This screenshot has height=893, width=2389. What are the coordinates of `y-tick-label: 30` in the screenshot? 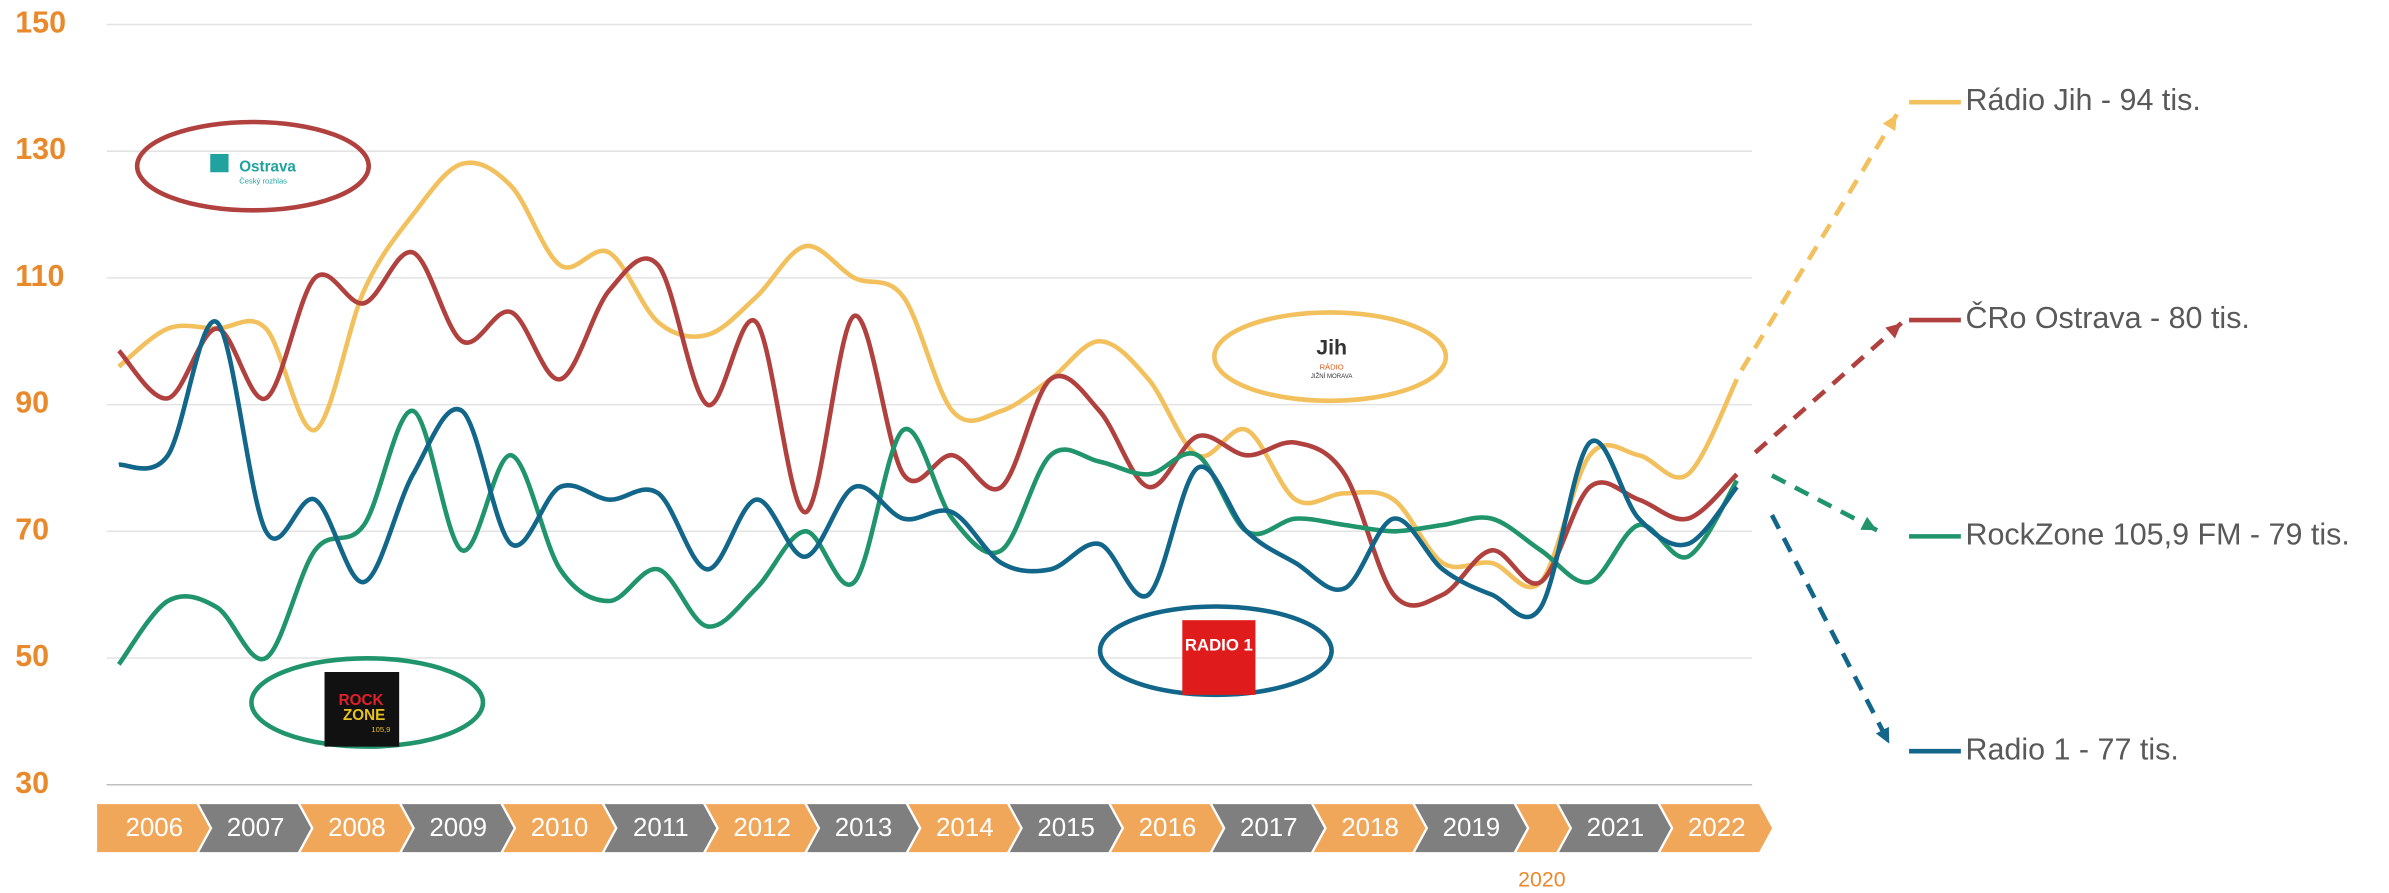 It's located at (32, 783).